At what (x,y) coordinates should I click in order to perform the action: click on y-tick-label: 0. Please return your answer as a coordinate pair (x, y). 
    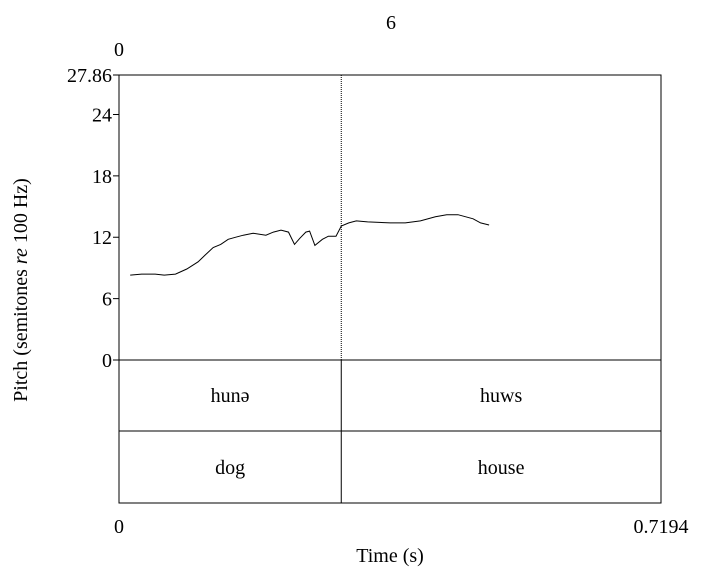
    Looking at the image, I should click on (107, 361).